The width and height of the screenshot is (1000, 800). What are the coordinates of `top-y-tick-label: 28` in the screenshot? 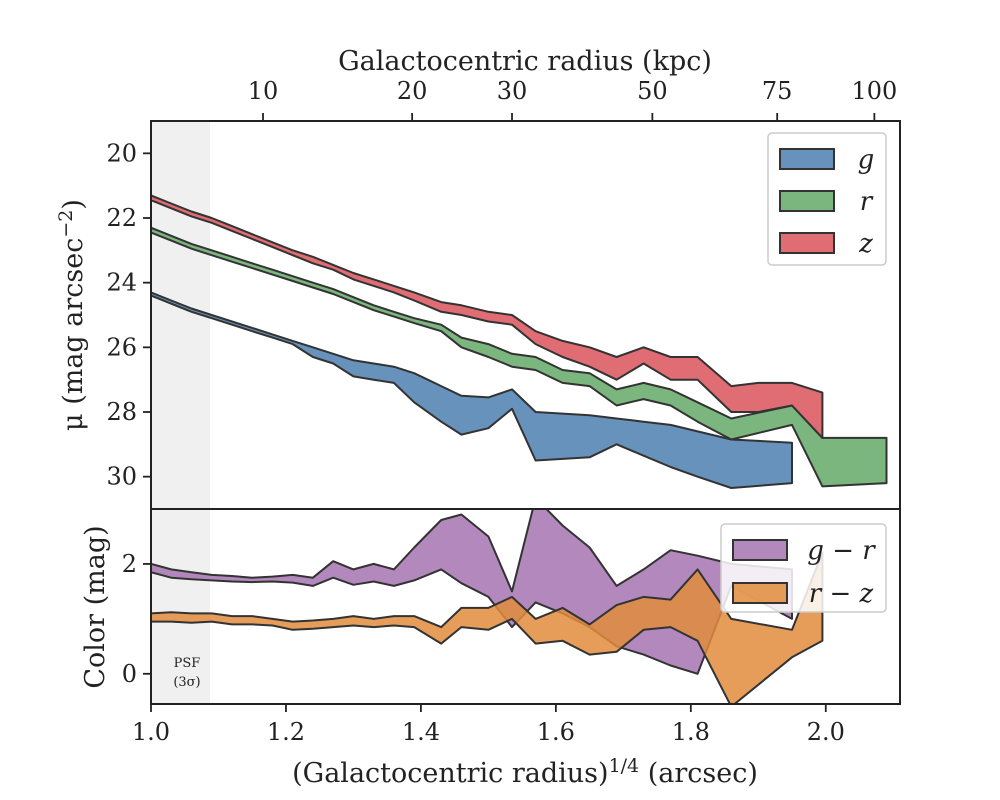 It's located at (121, 412).